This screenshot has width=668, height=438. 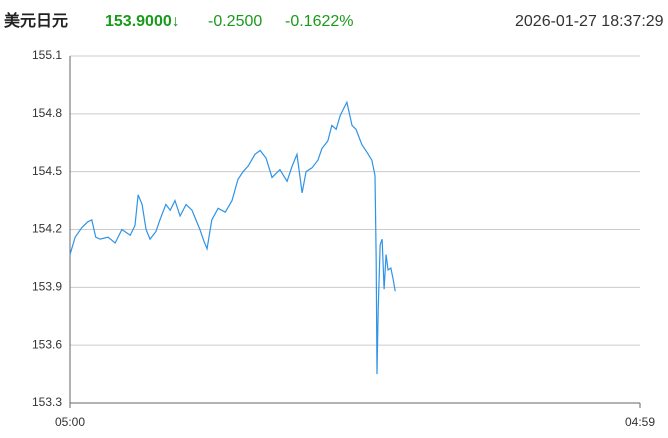 What do you see at coordinates (47, 55) in the screenshot?
I see `y-tick-label: 155.1` at bounding box center [47, 55].